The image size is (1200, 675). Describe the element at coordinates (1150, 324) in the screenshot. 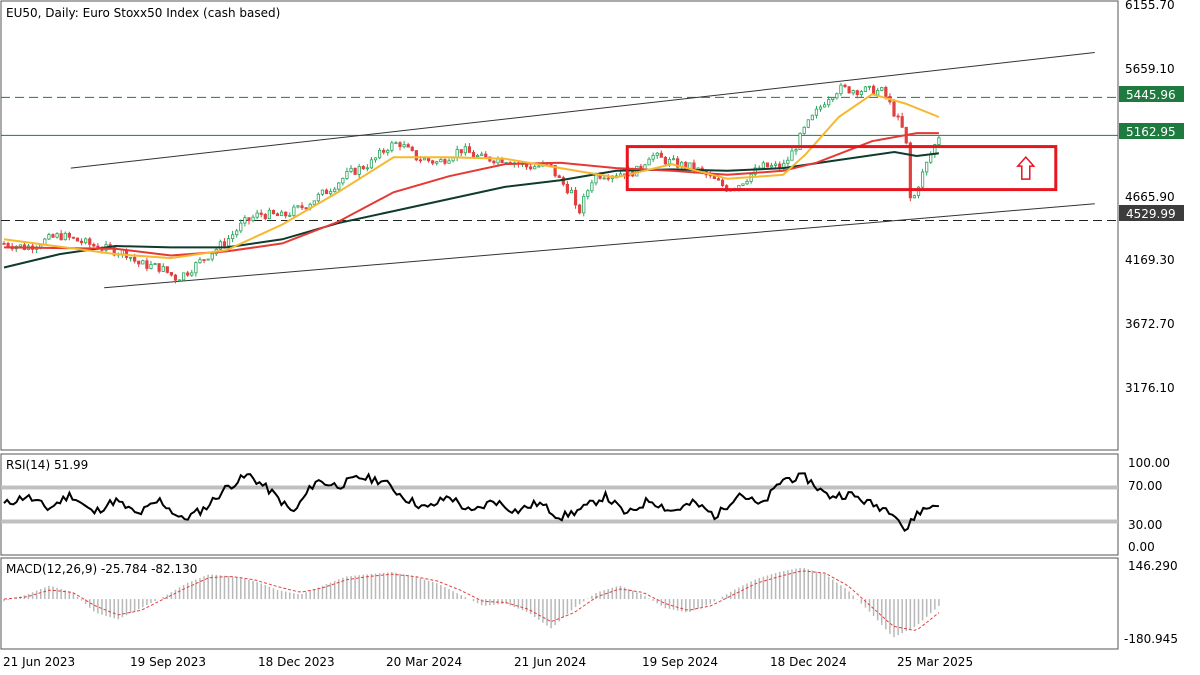

I see `y-tick-label: 3672.70` at that location.